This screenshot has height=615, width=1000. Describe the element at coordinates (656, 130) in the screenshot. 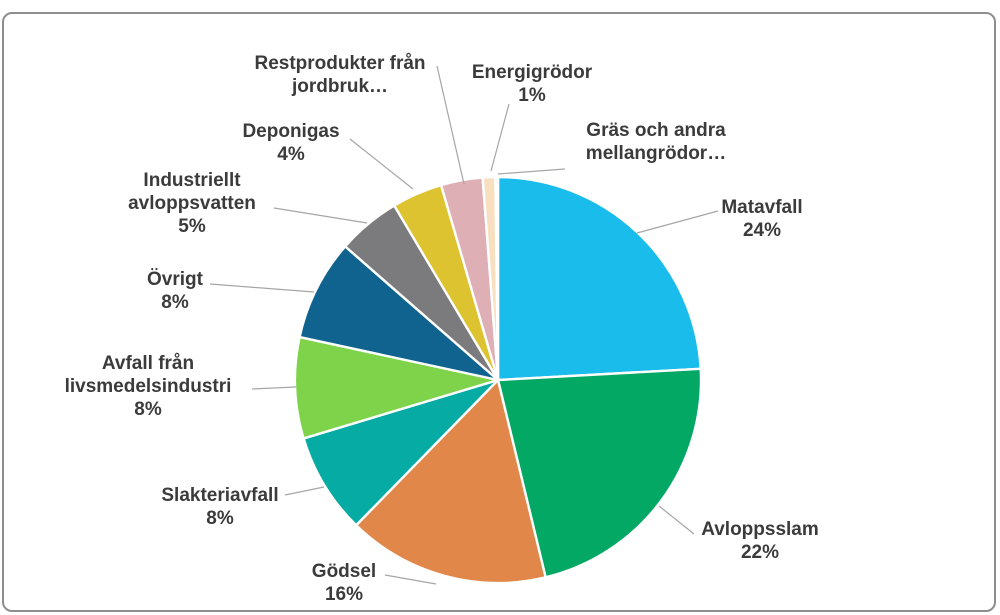

I see `callout-text-line: Gräs och andra` at that location.